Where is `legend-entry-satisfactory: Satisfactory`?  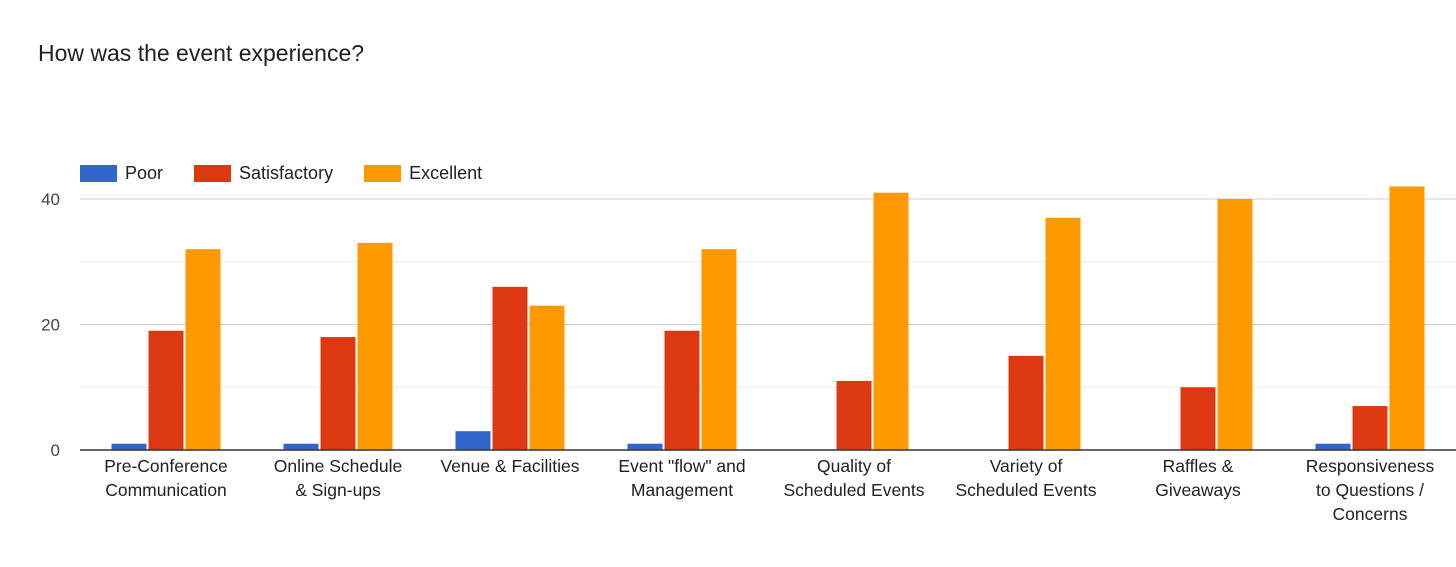
legend-entry-satisfactory: Satisfactory is located at coordinates (263, 173).